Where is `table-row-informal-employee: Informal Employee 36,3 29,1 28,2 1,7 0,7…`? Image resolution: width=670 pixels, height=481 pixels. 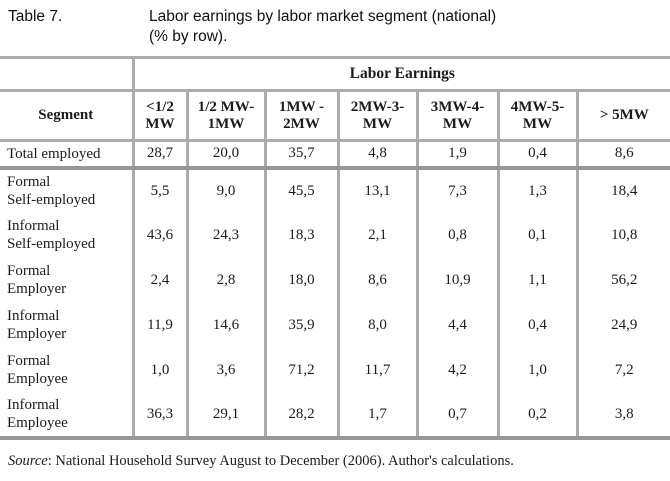 table-row-informal-employee: Informal Employee 36,3 29,1 28,2 1,7 0,7… is located at coordinates (335, 415).